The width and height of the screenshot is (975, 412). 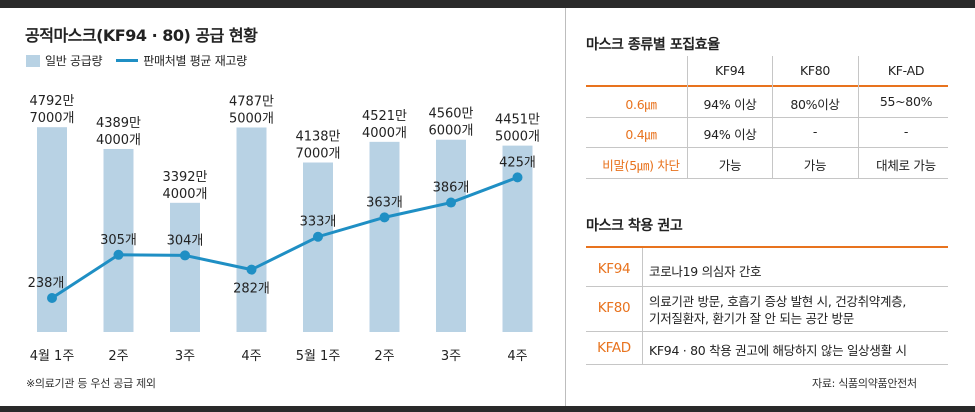 I want to click on legend-bar-label: 일반 공급량, so click(x=74, y=61).